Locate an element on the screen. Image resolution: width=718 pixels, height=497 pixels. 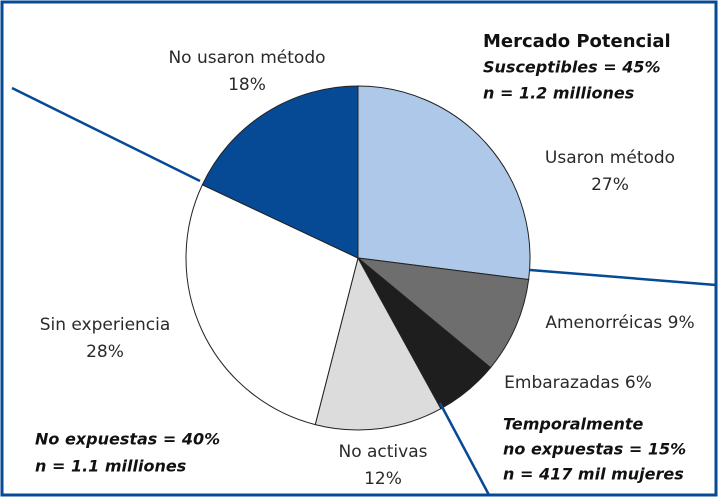
annotation: Temporalmente is located at coordinates (573, 424).